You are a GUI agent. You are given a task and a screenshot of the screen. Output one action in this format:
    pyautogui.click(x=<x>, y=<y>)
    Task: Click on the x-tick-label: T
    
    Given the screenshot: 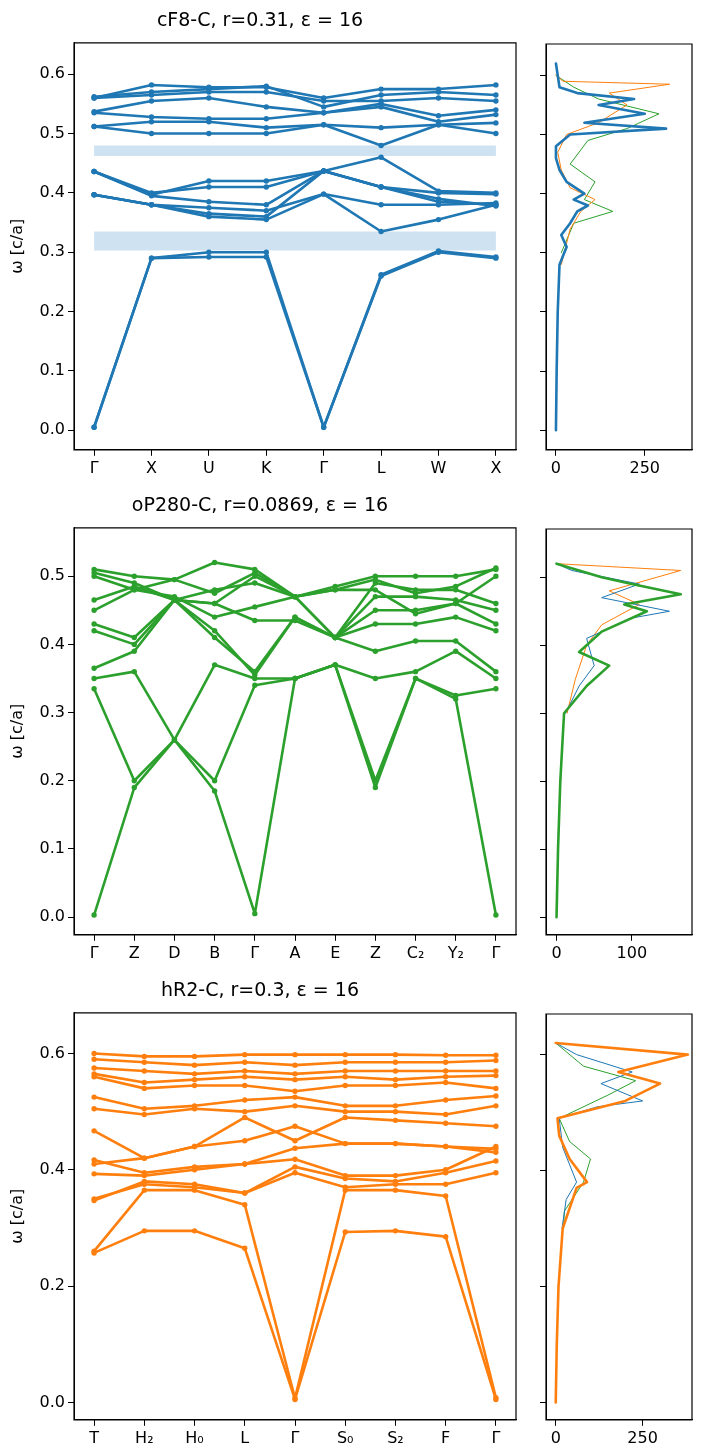 What is the action you would take?
    pyautogui.click(x=94, y=1437)
    